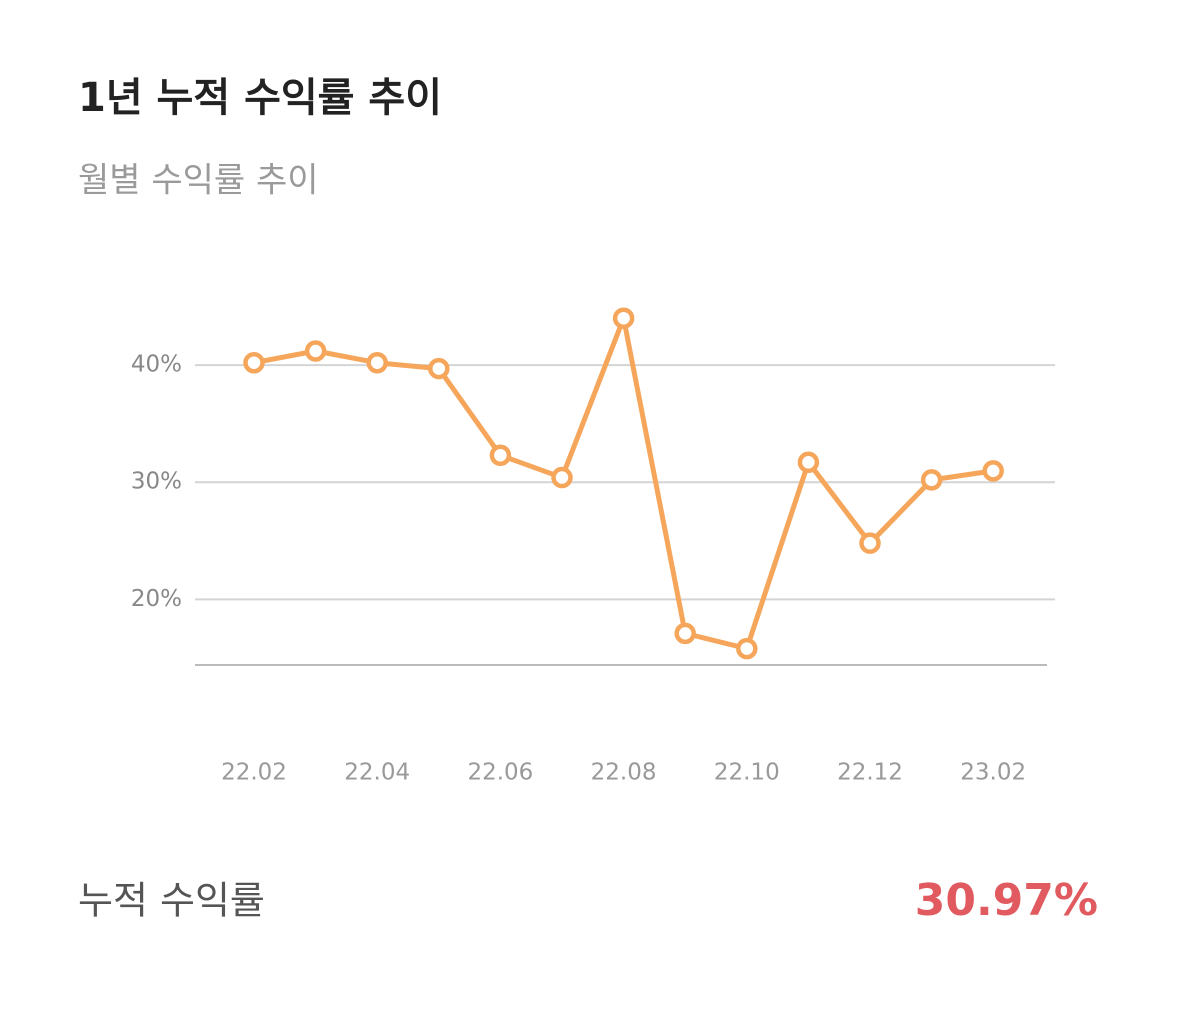 The width and height of the screenshot is (1179, 1012). I want to click on summary-value: 30.97%, so click(1006, 900).